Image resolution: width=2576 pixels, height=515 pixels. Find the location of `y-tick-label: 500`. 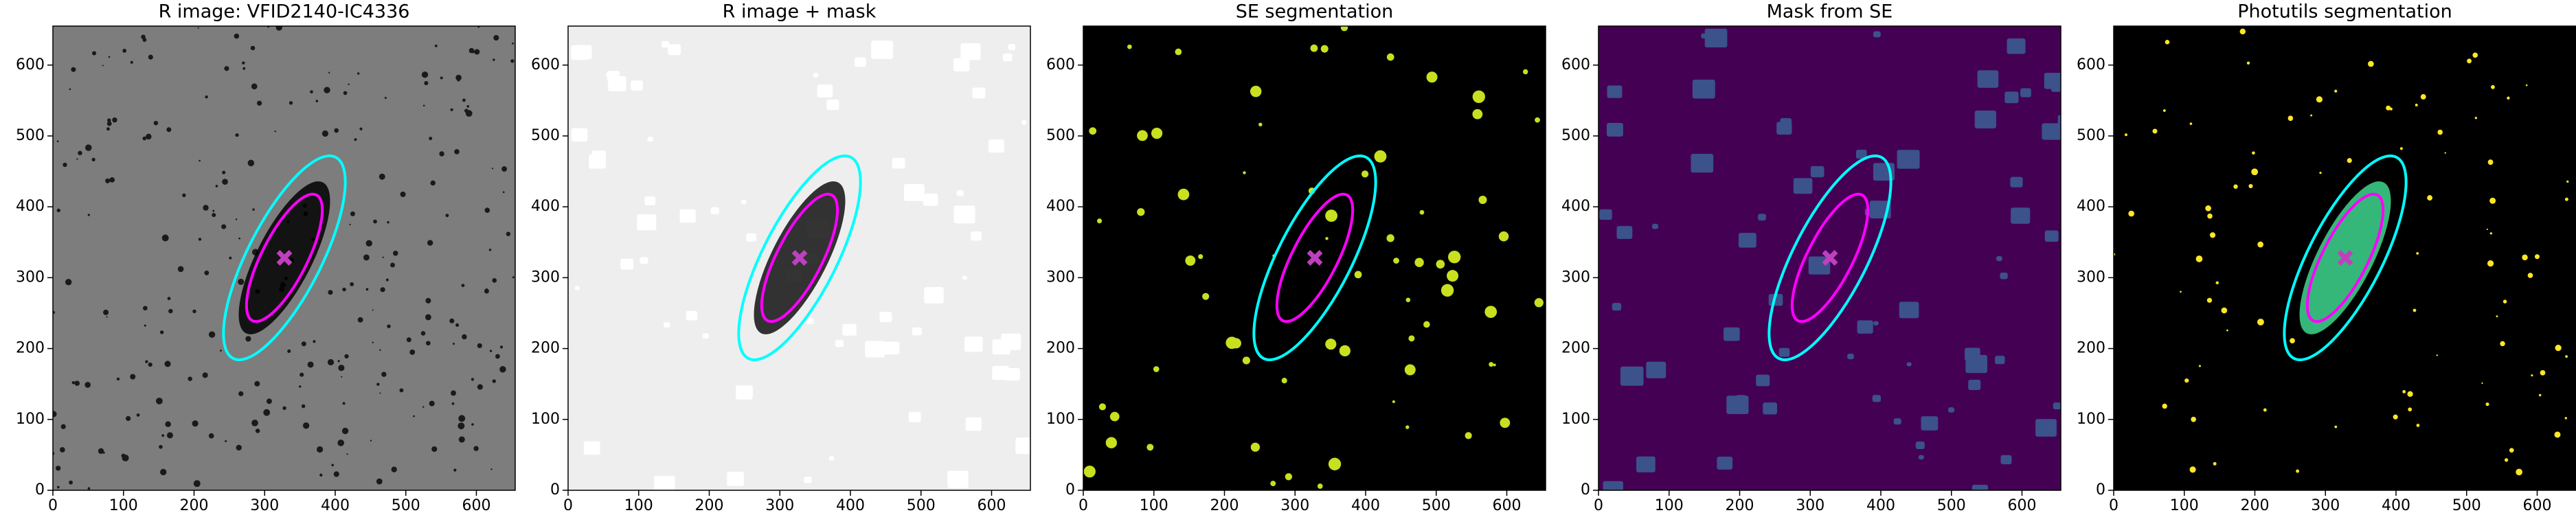

y-tick-label: 500 is located at coordinates (1575, 135).